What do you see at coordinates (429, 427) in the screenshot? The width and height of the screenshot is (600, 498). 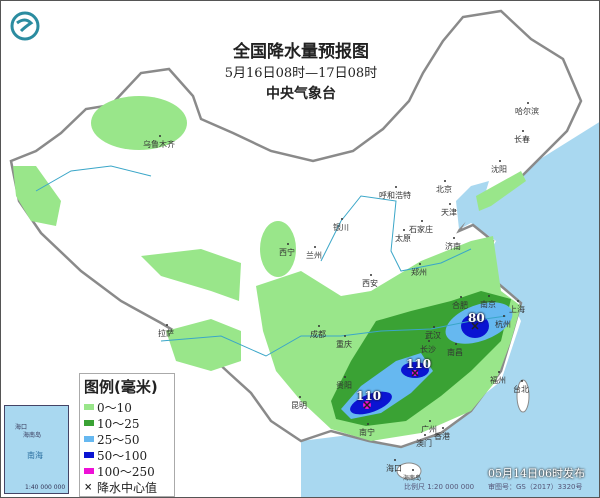 I see `city-label: 广州` at bounding box center [429, 427].